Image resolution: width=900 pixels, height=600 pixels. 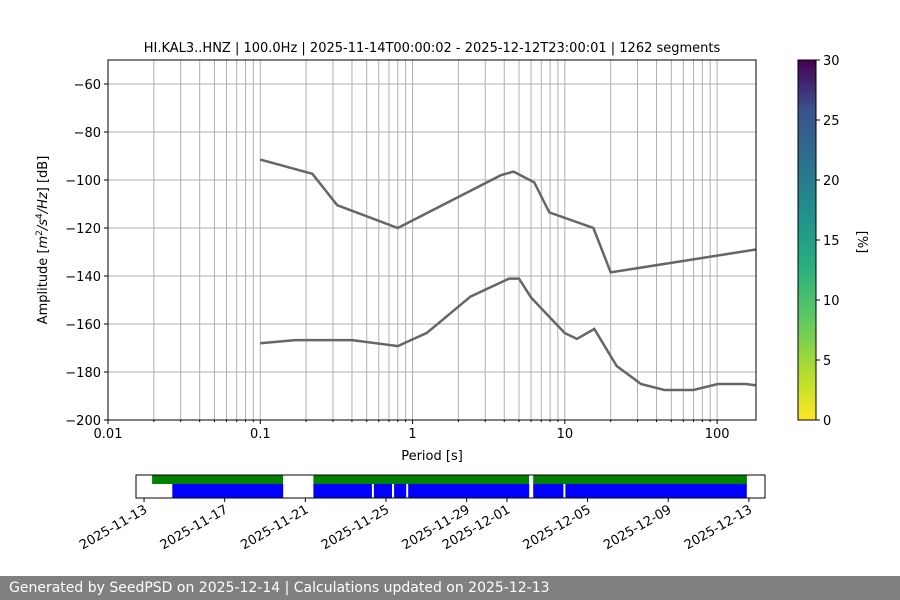 I want to click on date-tick-label: 2025-11-17, so click(x=194, y=527).